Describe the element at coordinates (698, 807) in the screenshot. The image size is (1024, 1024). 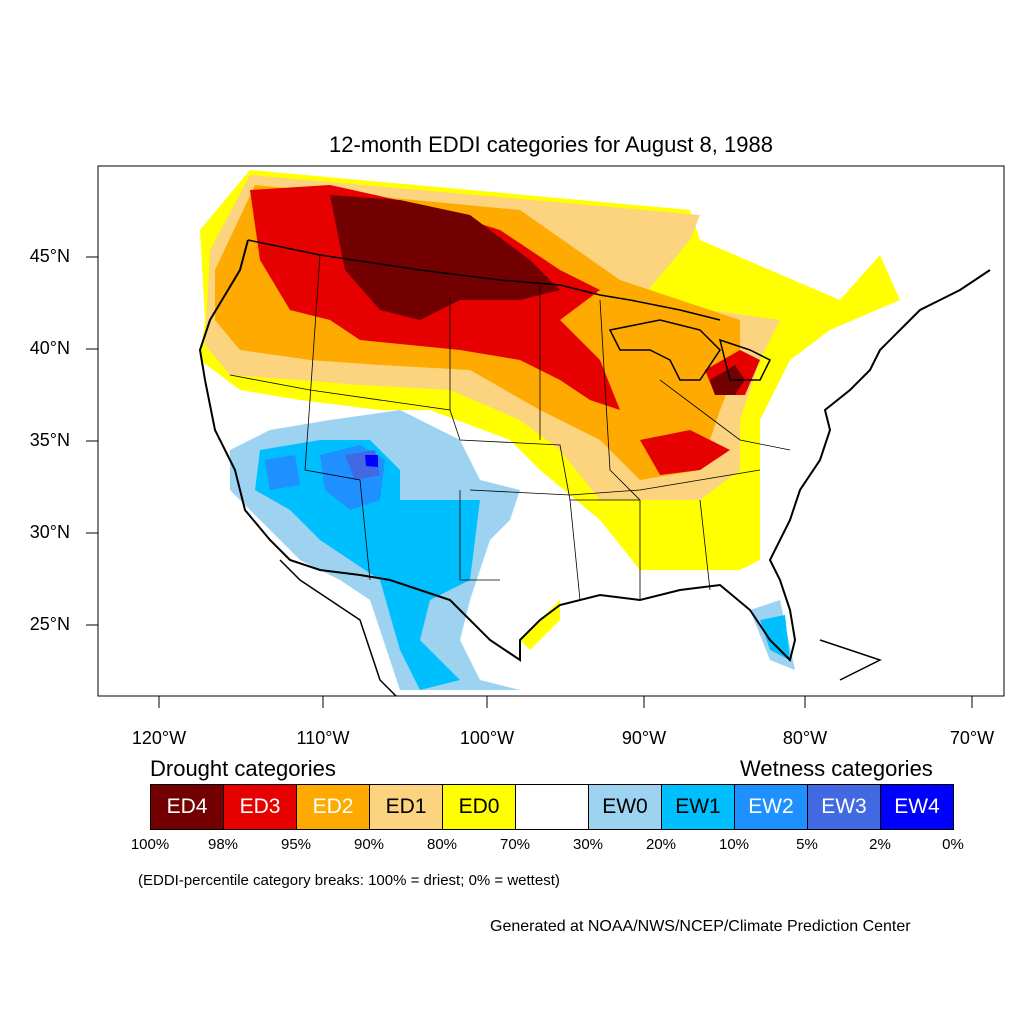
I see `legend-swatch: EW1` at that location.